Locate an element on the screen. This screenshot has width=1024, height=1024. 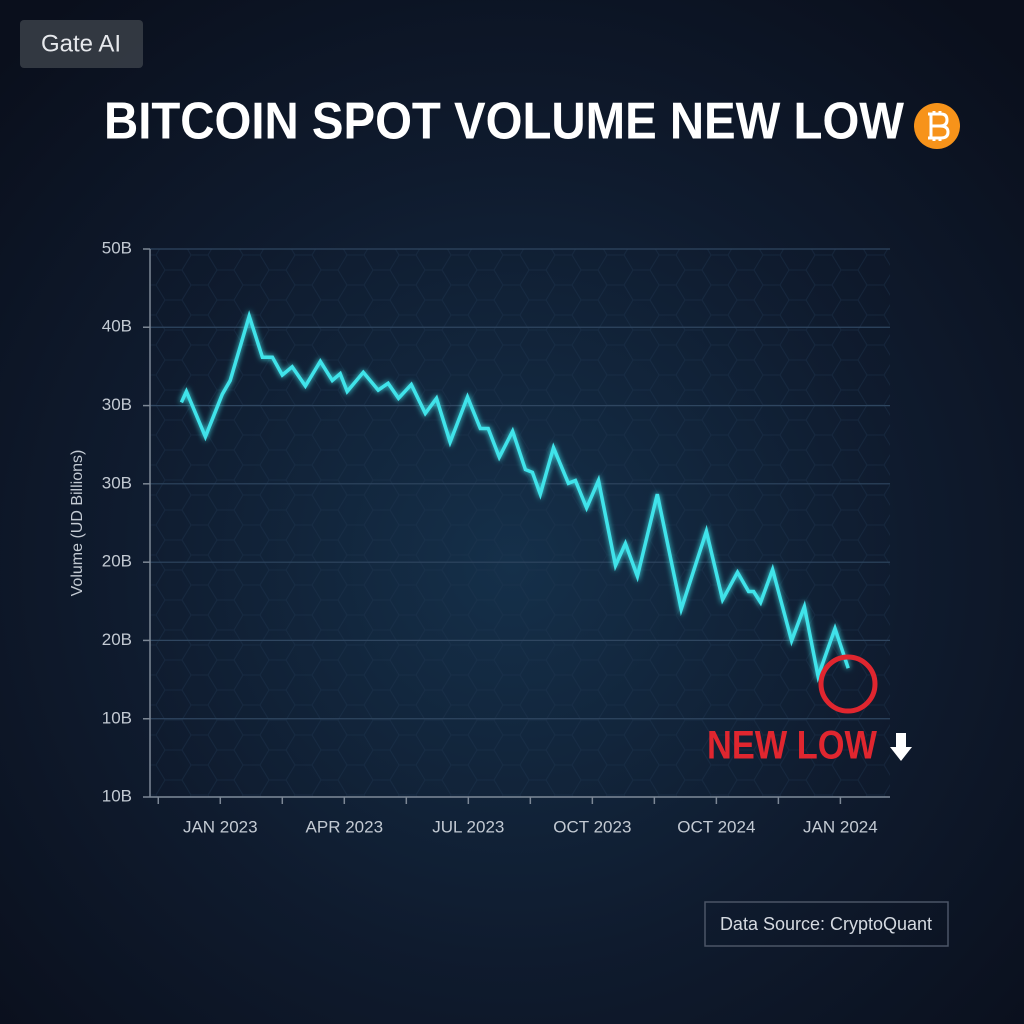
annotation: NEW LOW is located at coordinates (792, 746).